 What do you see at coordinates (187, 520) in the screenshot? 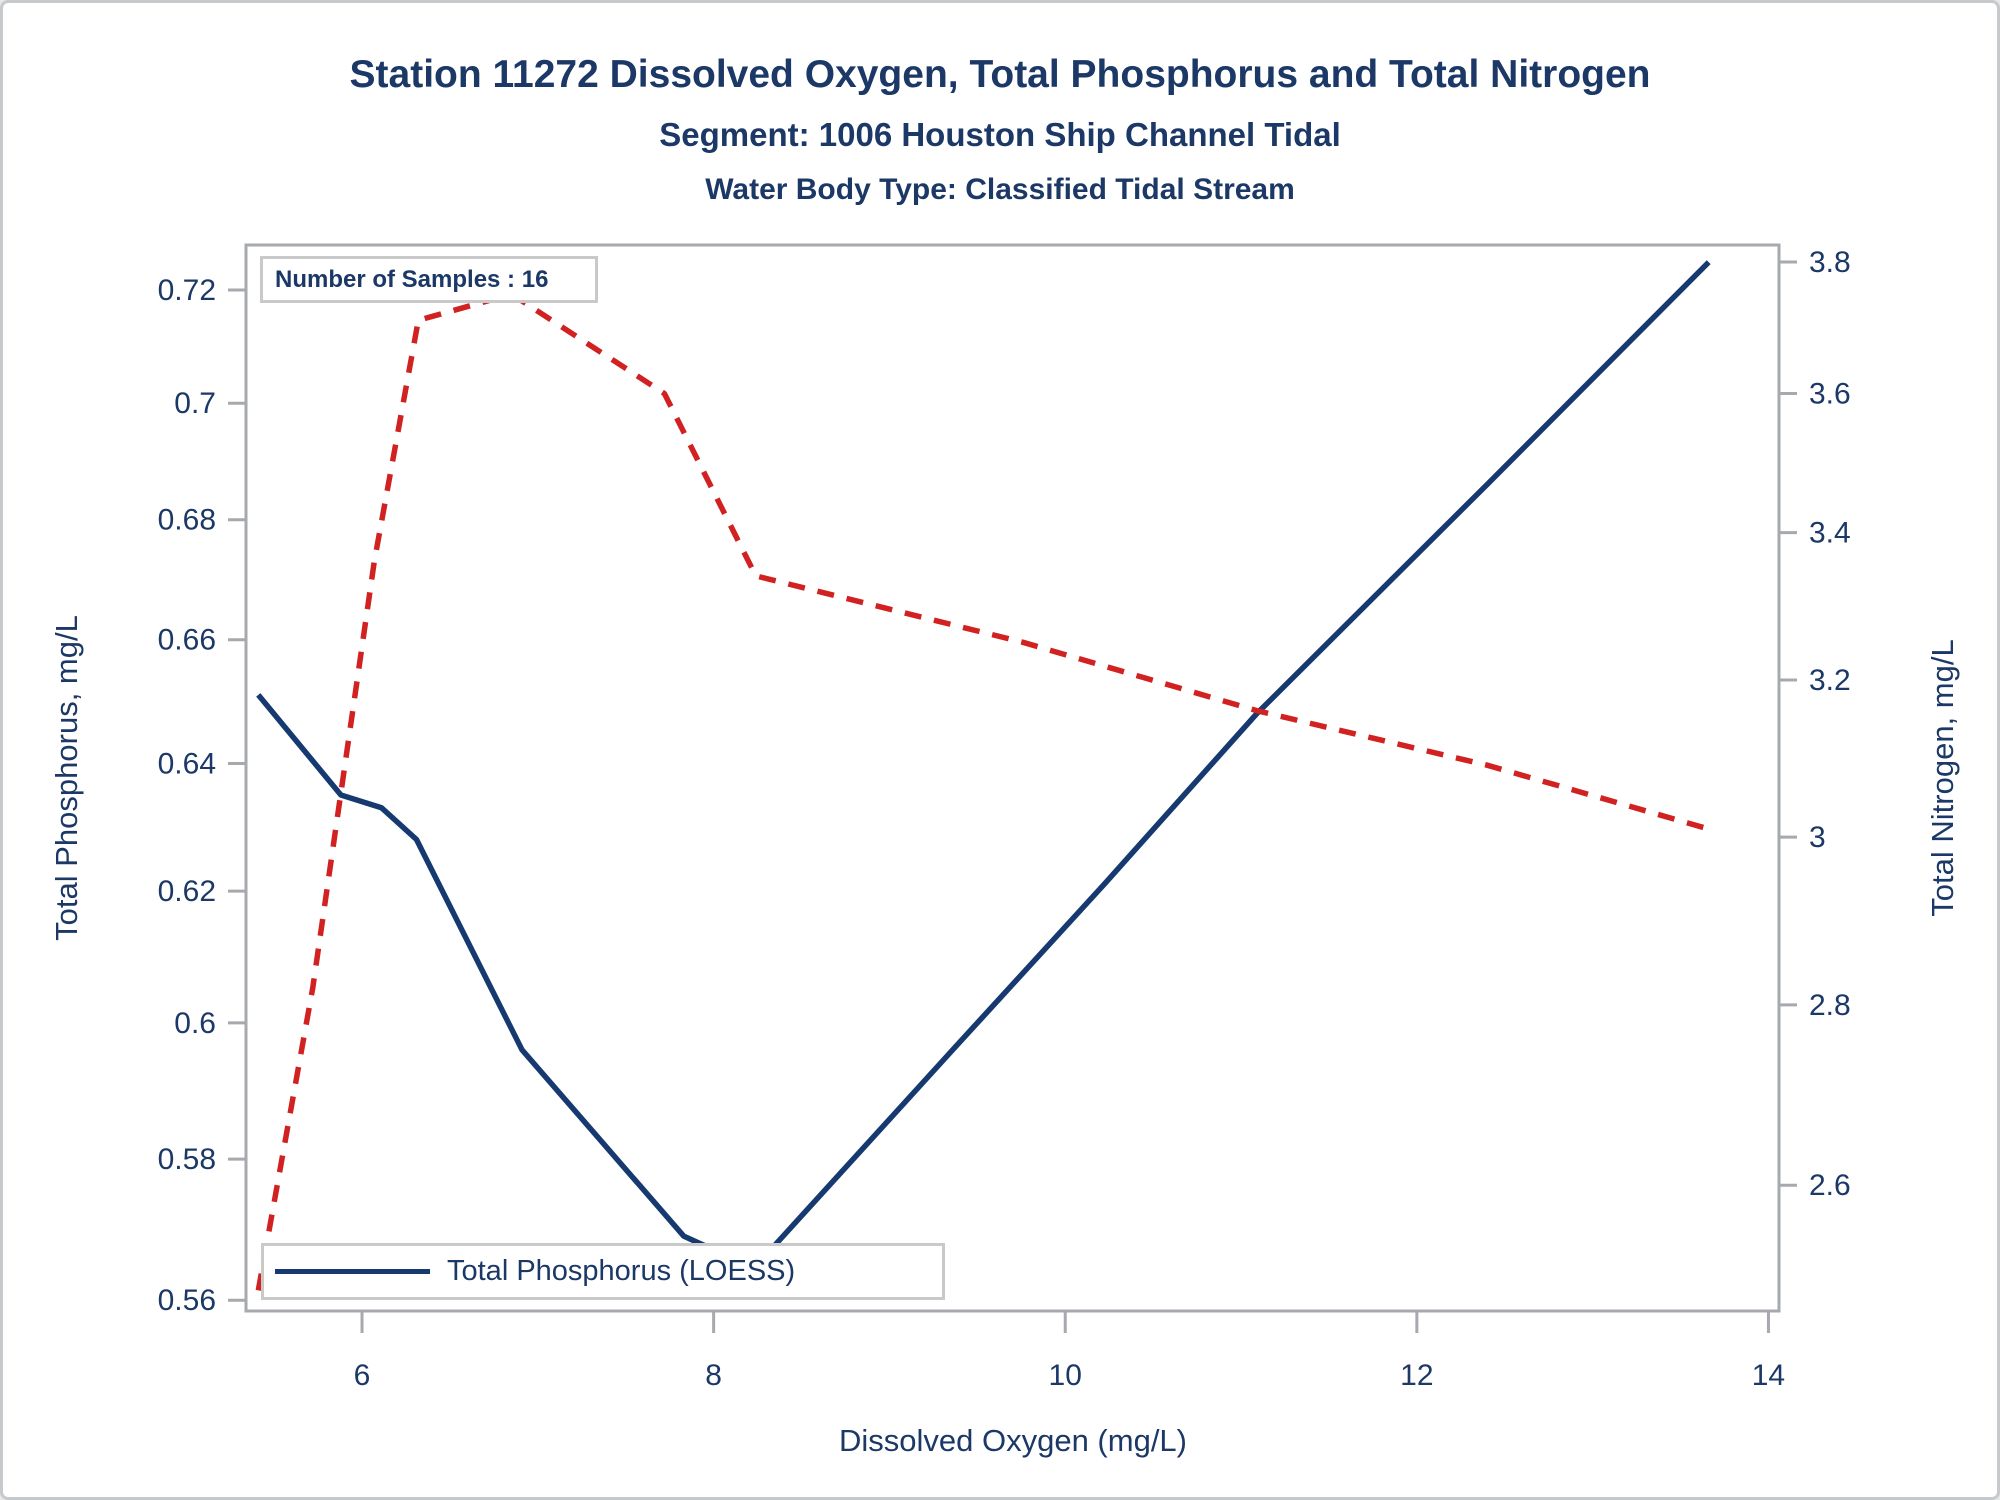
I see `y-left-tick-label: 0.68` at bounding box center [187, 520].